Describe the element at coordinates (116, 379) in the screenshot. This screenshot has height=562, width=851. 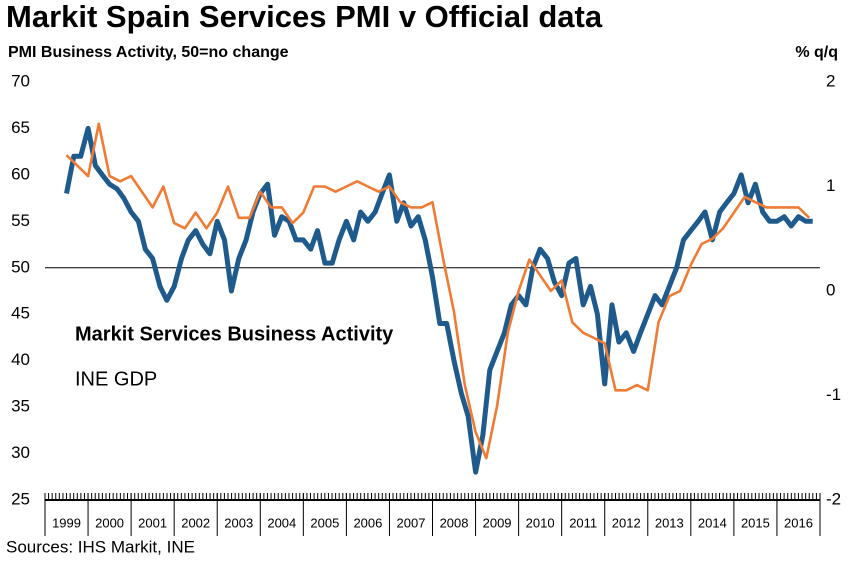
I see `legend-label: INE GDP` at that location.